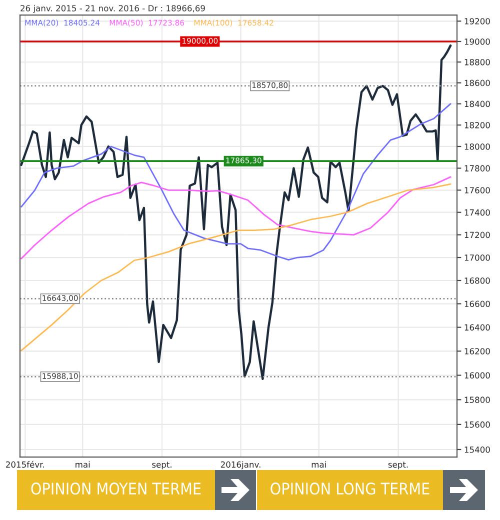  I want to click on y-tick-label: 16600, so click(477, 304).